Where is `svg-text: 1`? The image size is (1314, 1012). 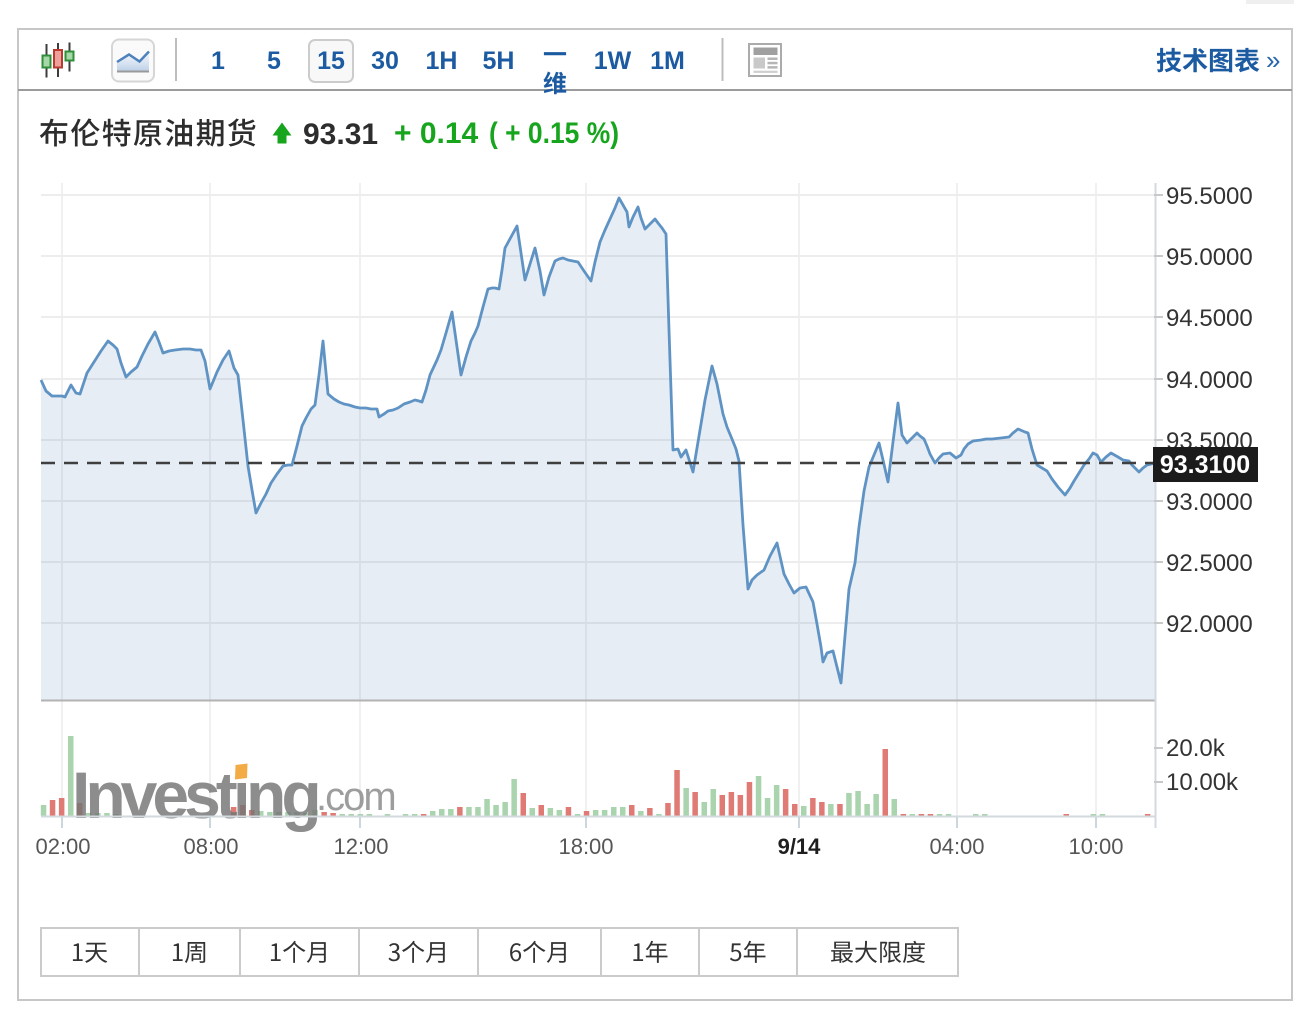
svg-text: 1 is located at coordinates (218, 61).